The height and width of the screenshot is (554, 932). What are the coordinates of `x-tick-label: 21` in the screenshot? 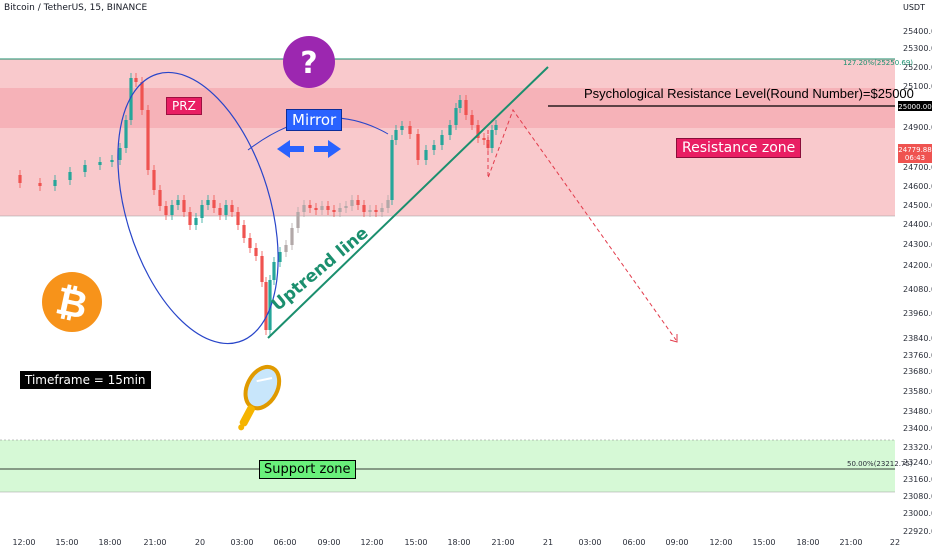 It's located at (548, 542).